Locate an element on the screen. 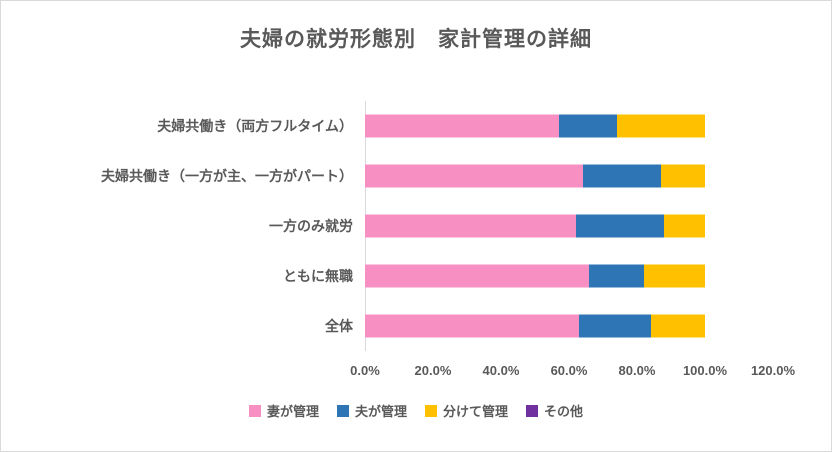 The width and height of the screenshot is (832, 452). legend-label: 妻が管理 is located at coordinates (292, 411).